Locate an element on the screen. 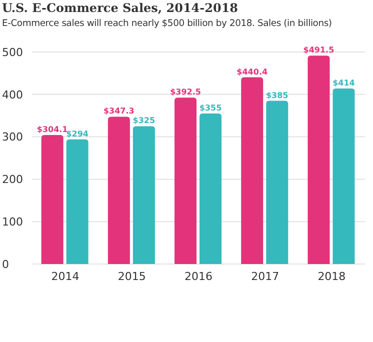 This screenshot has height=342, width=373. x-tick-label: 2018 is located at coordinates (332, 276).